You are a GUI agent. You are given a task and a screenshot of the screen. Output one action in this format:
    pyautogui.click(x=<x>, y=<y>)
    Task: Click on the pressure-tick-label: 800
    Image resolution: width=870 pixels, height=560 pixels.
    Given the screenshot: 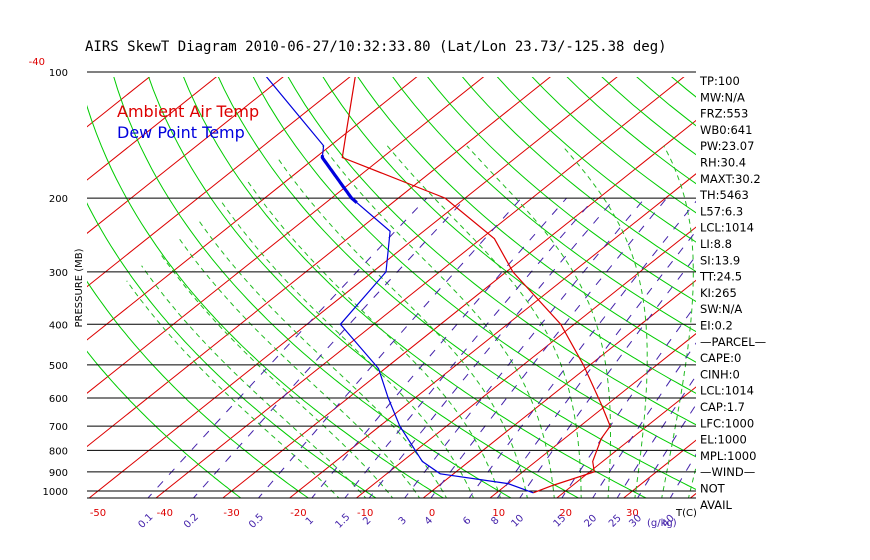 What is the action you would take?
    pyautogui.click(x=58, y=451)
    